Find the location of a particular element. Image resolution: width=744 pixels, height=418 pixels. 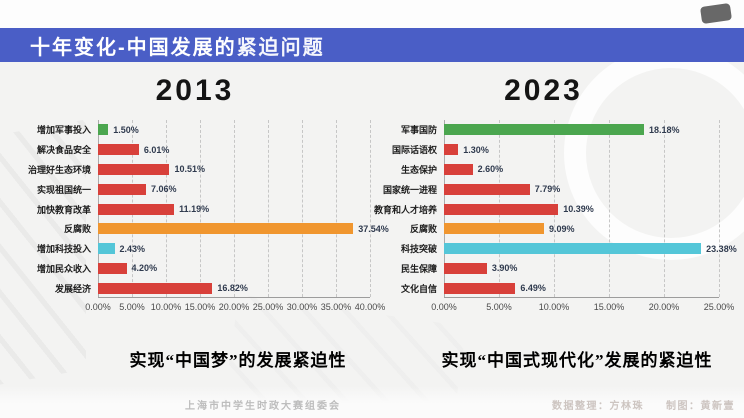

title-banner: 十年变化-中国发展的 紧迫问题 is located at coordinates (372, 45).